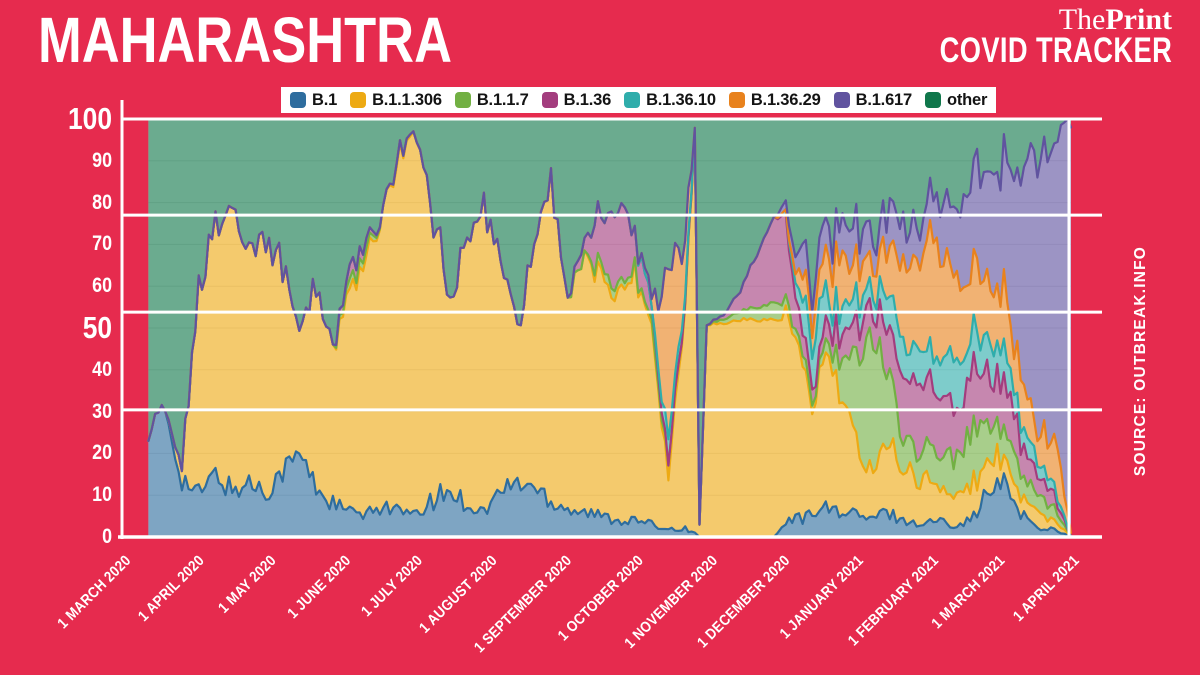 The width and height of the screenshot is (1200, 675). I want to click on legend-item-B.1.1.306: B.1.1.306, so click(396, 100).